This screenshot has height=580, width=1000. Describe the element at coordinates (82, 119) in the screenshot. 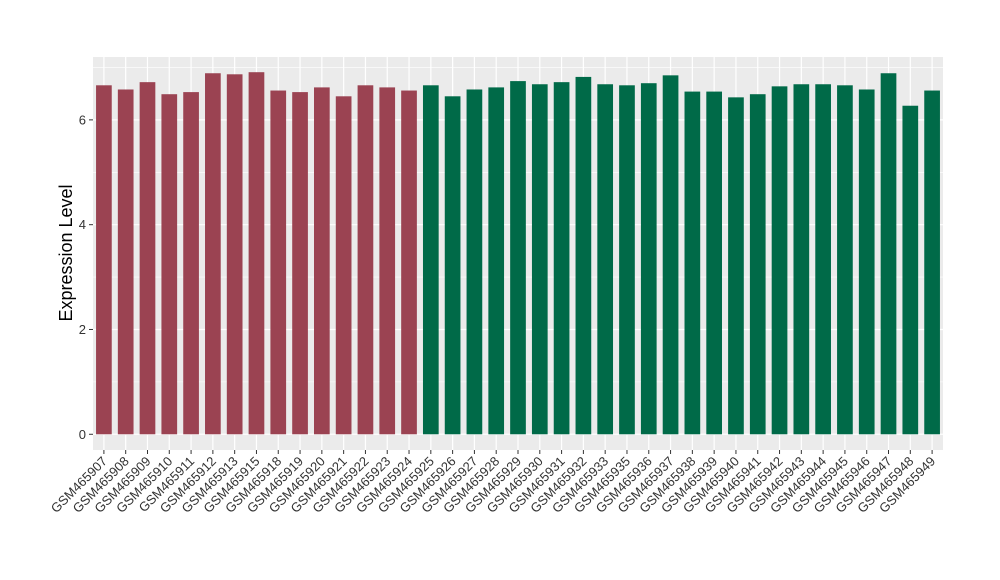

I see `y-tick-label: 6` at that location.